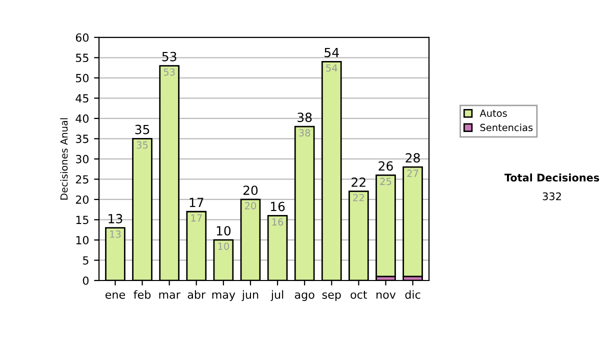  I want to click on total-label: 35, so click(142, 129).